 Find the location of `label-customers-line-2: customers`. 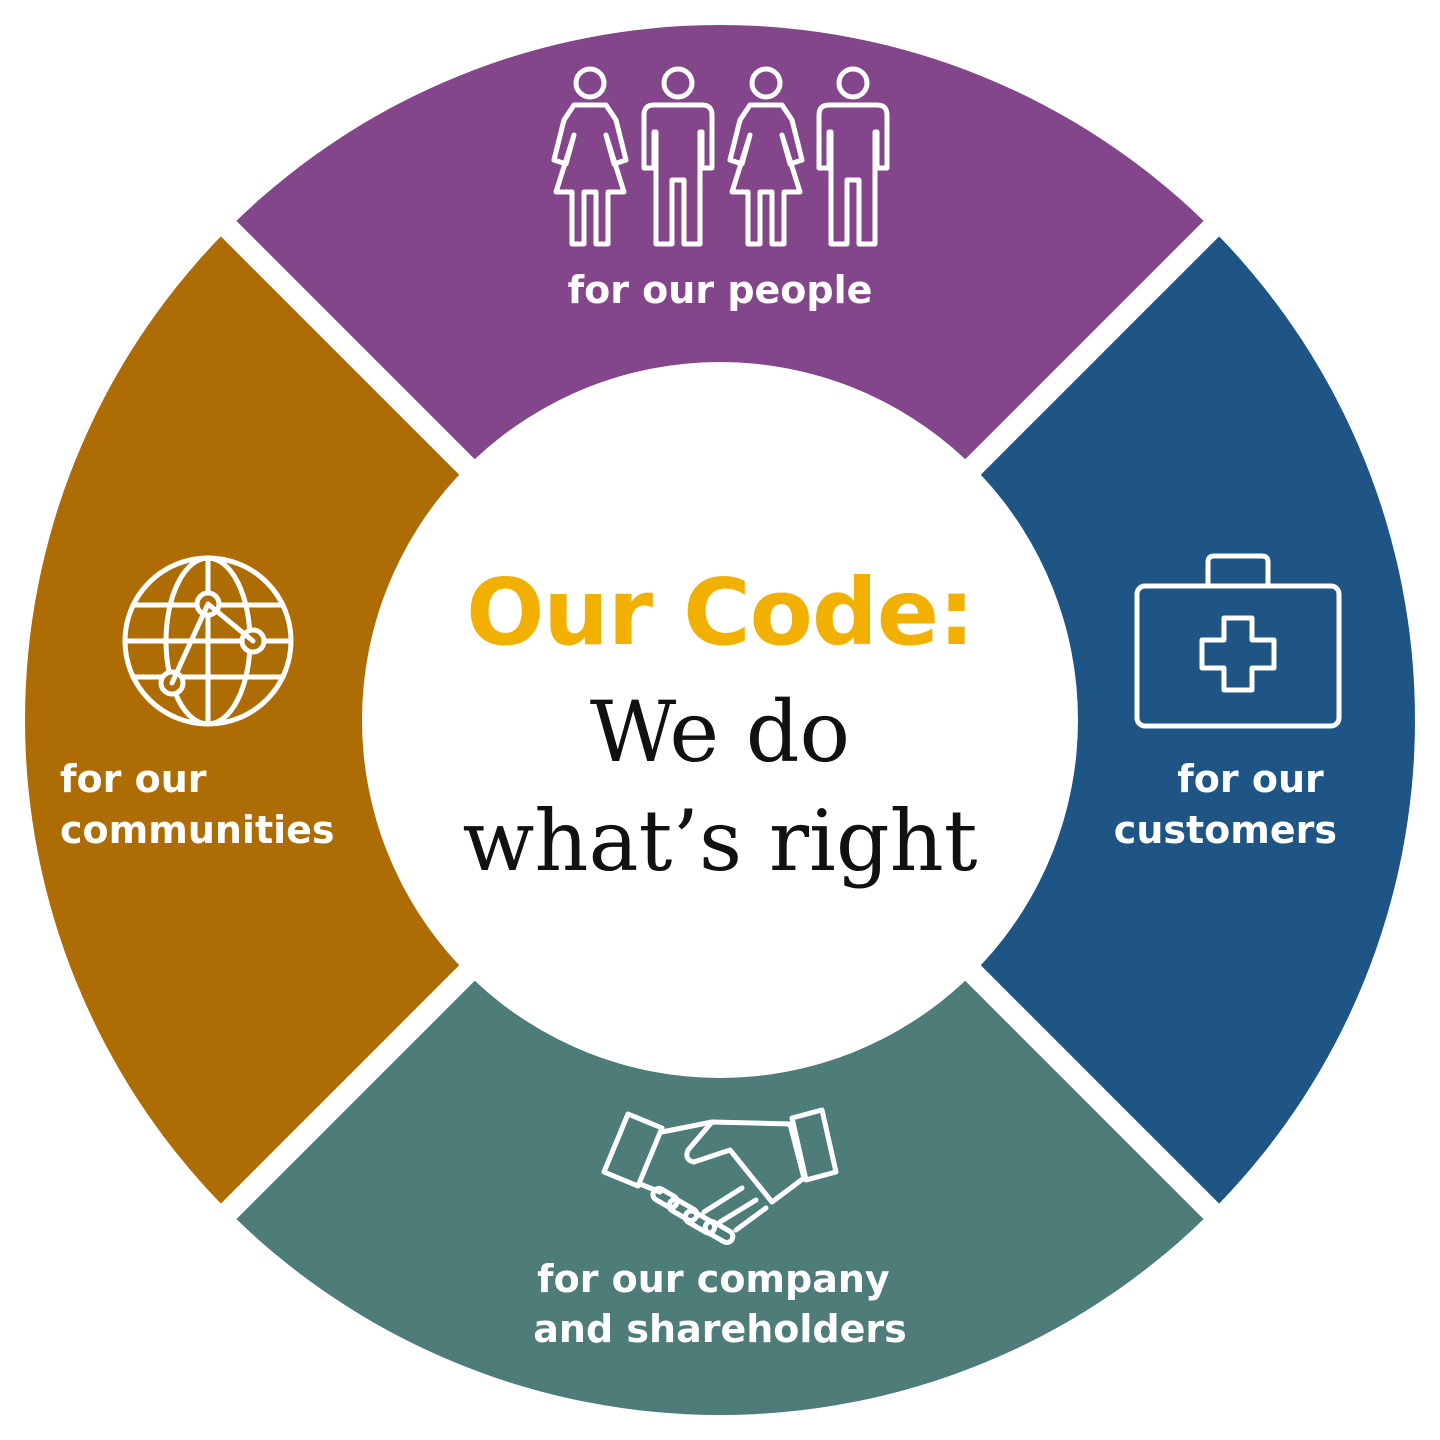

label-customers-line-2: customers is located at coordinates (1225, 830).